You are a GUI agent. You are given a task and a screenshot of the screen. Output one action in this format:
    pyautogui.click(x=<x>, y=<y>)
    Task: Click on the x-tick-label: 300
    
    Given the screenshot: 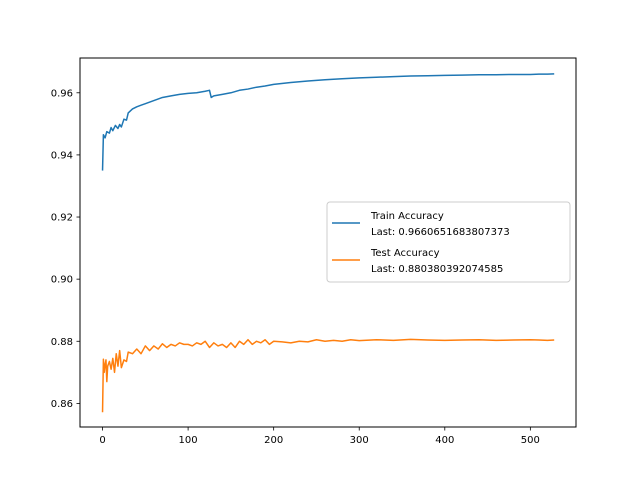 What is the action you would take?
    pyautogui.click(x=359, y=440)
    